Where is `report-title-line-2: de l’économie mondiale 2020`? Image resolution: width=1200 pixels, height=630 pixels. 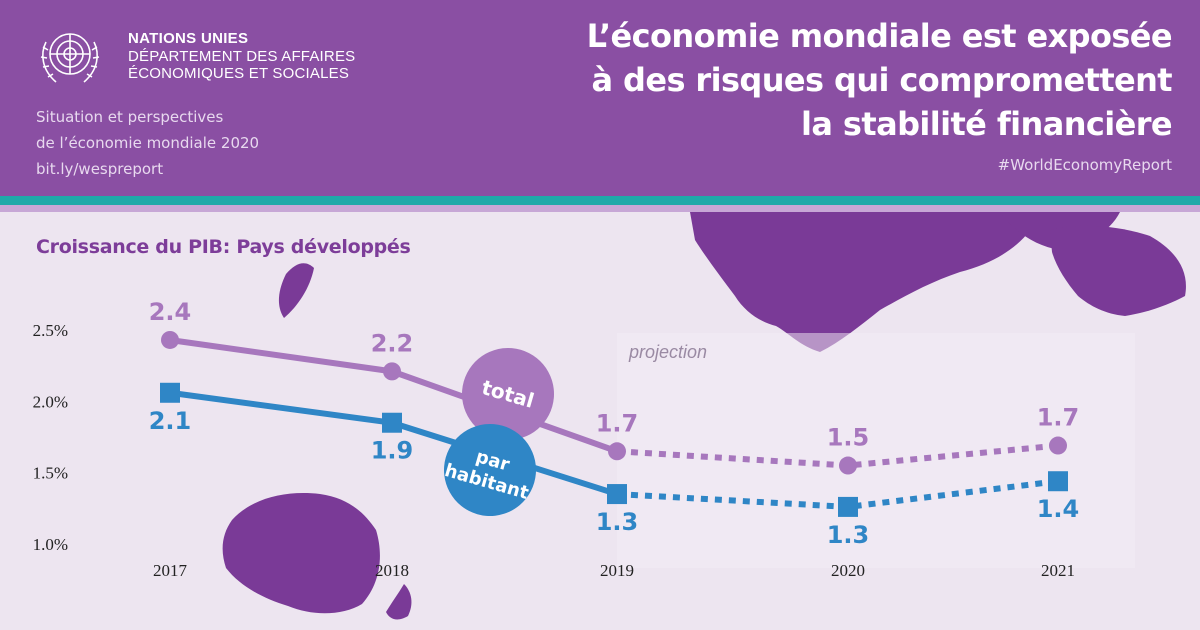
report-title-line-2: de l’économie mondiale 2020 is located at coordinates (148, 143).